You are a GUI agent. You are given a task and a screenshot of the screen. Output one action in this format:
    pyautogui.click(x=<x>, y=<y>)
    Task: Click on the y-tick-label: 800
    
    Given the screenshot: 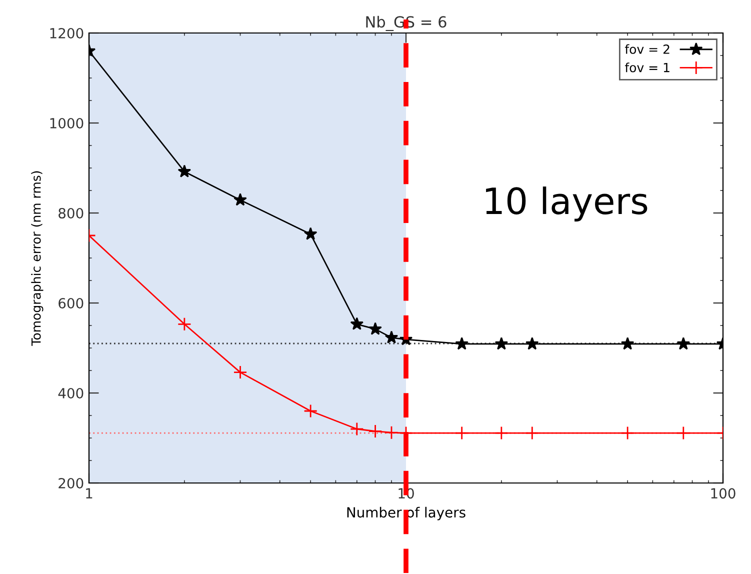 What is the action you would take?
    pyautogui.click(x=71, y=213)
    